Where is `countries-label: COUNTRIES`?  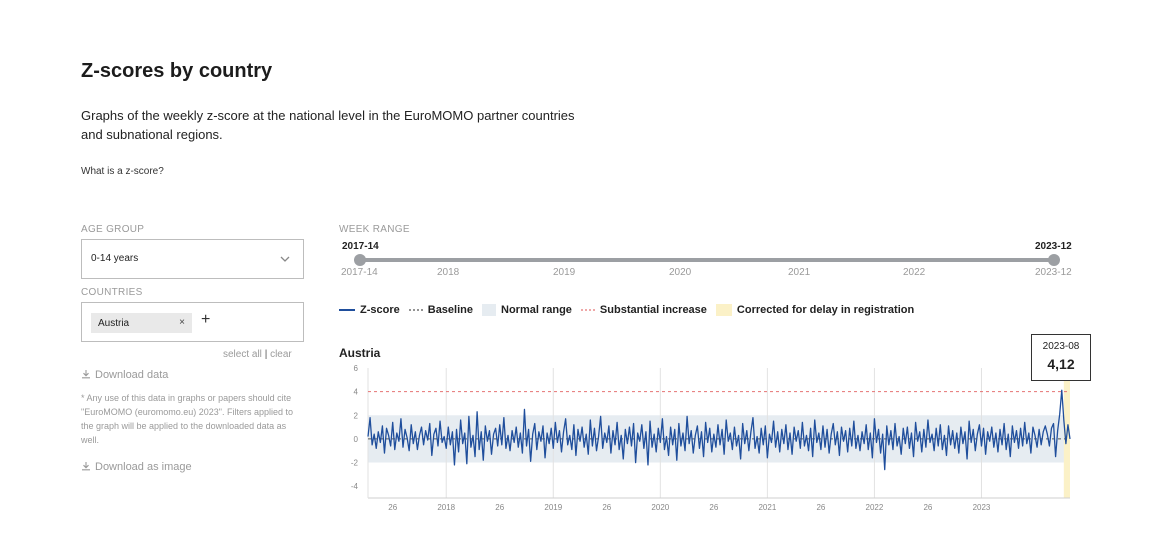 countries-label: COUNTRIES is located at coordinates (112, 292).